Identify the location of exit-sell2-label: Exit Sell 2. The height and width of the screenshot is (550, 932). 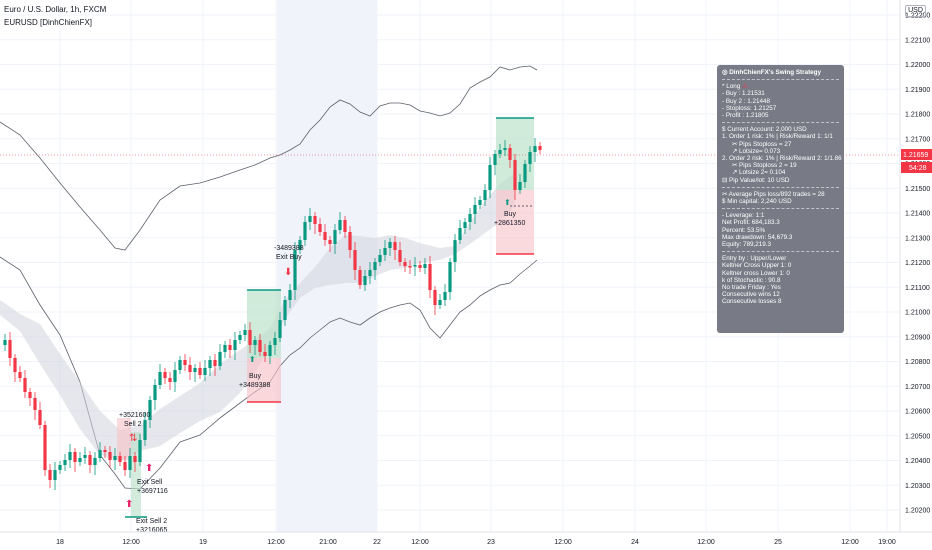
(151, 521).